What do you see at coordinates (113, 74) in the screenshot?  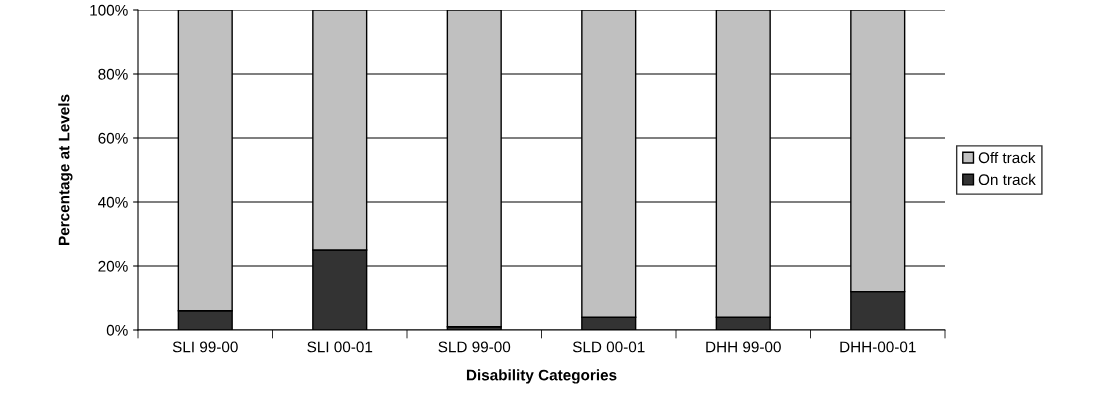 I see `y-tick-label: 80%` at bounding box center [113, 74].